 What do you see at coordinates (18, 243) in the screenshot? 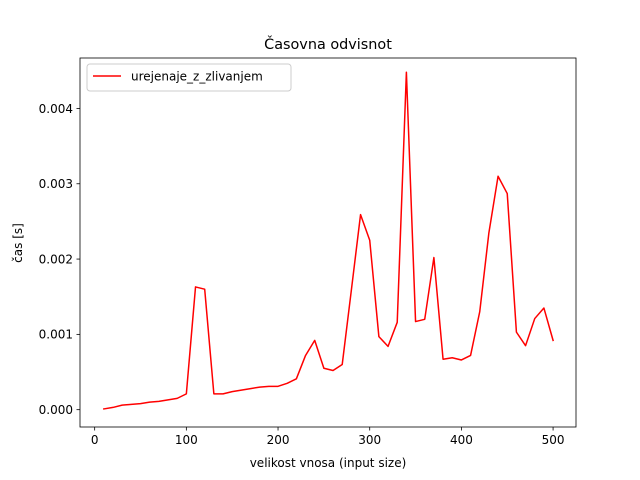
I see `y-axis-label: čas [s]` at bounding box center [18, 243].